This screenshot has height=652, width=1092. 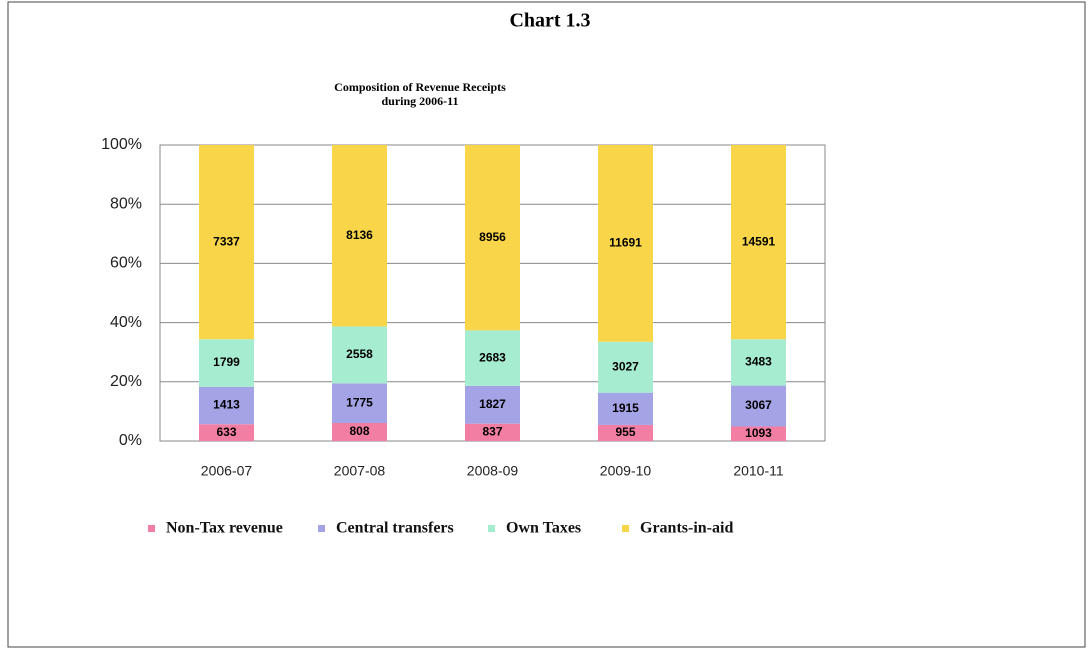 What do you see at coordinates (758, 471) in the screenshot?
I see `x-tick-label: 2010-11` at bounding box center [758, 471].